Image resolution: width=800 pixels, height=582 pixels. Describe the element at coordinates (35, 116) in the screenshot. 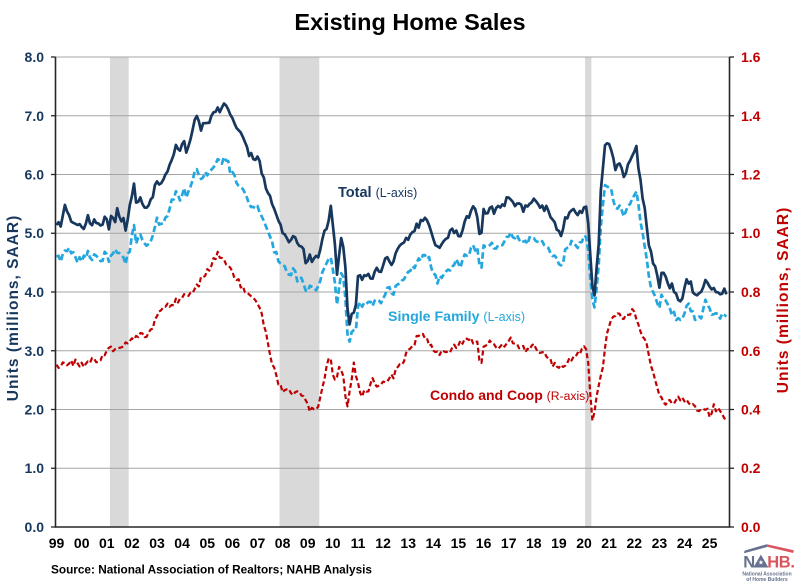

I see `svg-text: 7.0` at that location.